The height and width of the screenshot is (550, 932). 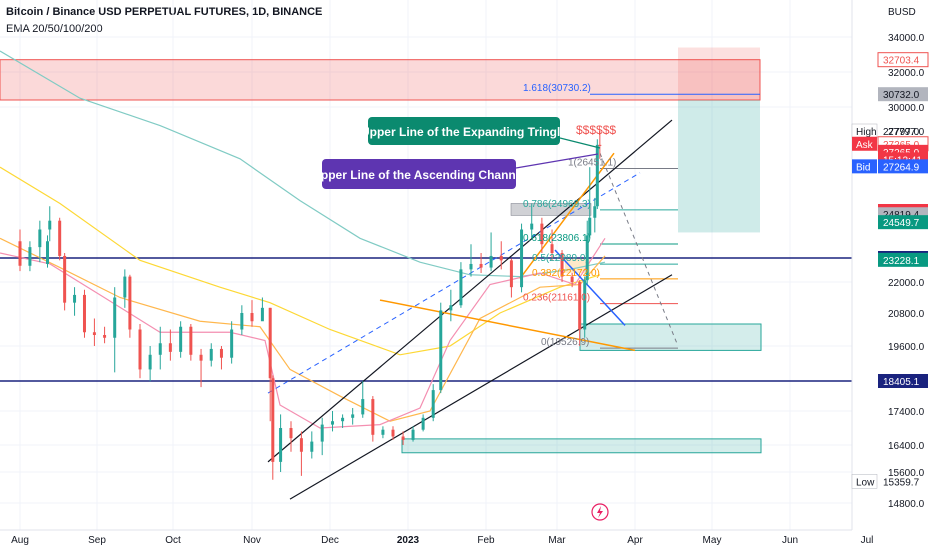 I want to click on x-tick-label: 2023, so click(x=408, y=540).